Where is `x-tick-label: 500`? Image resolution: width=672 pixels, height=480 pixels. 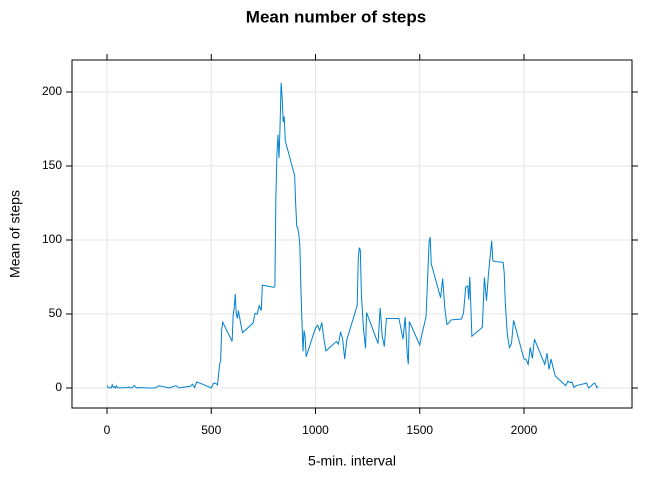
x-tick-label: 500 is located at coordinates (211, 430).